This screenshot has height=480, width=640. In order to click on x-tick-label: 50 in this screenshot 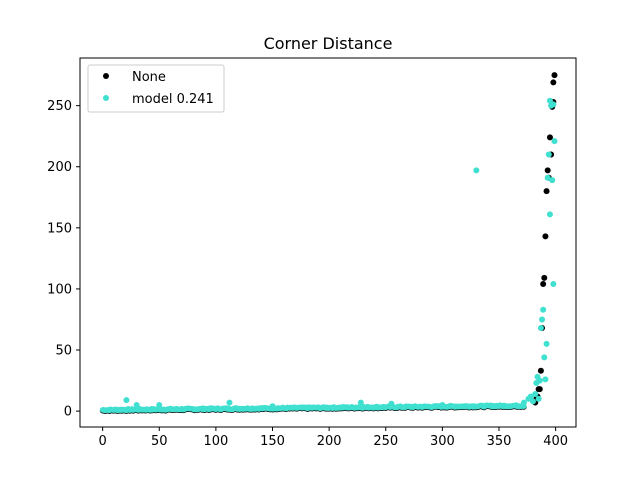, I will do `click(159, 441)`.